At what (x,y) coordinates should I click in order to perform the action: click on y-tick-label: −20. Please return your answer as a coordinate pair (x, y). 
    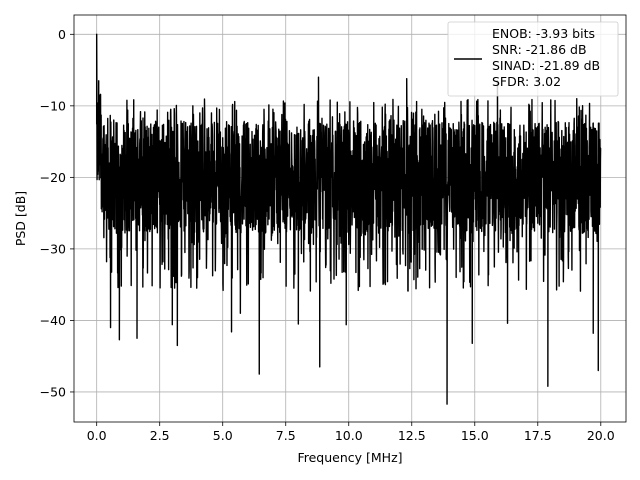
    Looking at the image, I should click on (53, 177).